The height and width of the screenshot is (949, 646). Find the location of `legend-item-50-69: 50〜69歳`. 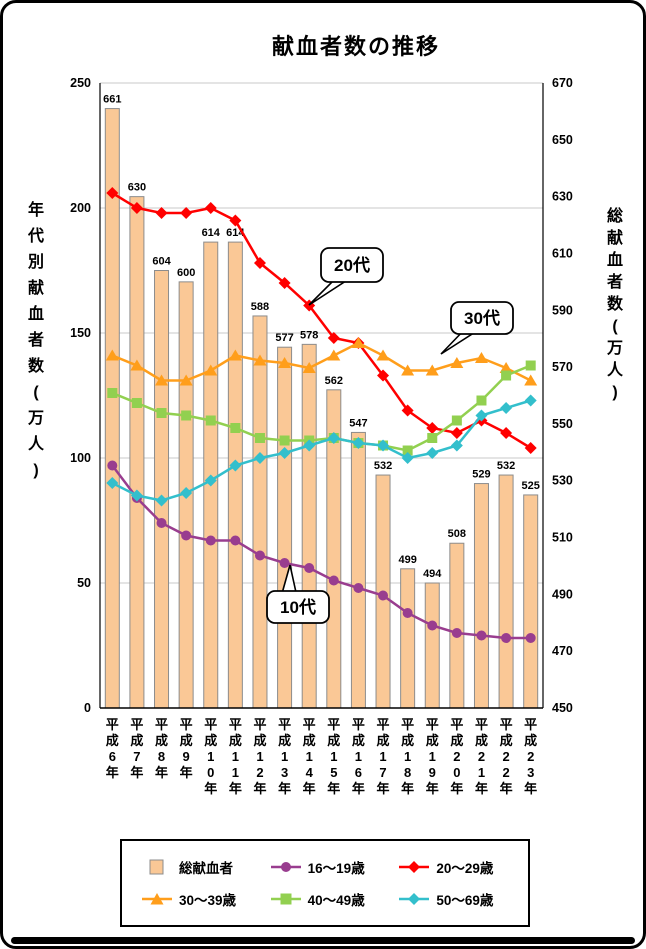

legend-item-50-69: 50〜69歳 is located at coordinates (453, 899).